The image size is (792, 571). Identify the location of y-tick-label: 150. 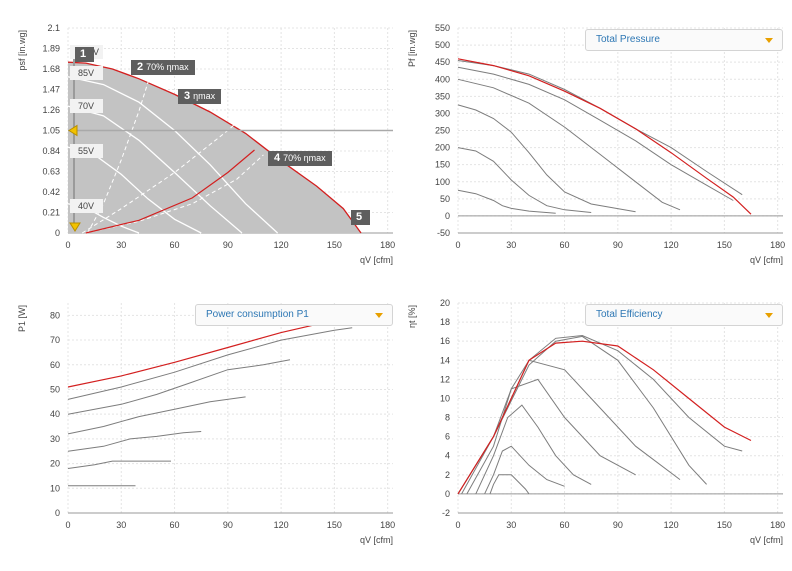
(442, 165).